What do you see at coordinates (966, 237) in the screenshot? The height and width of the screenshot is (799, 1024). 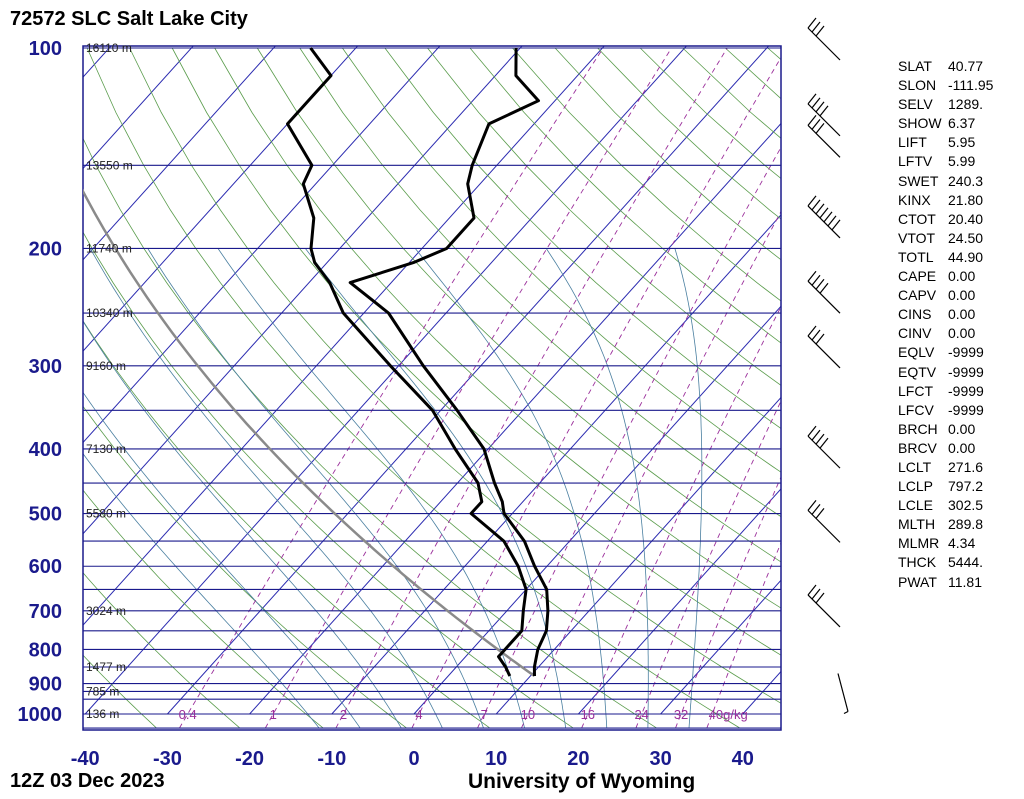 I see `index-value: 24.50` at bounding box center [966, 237].